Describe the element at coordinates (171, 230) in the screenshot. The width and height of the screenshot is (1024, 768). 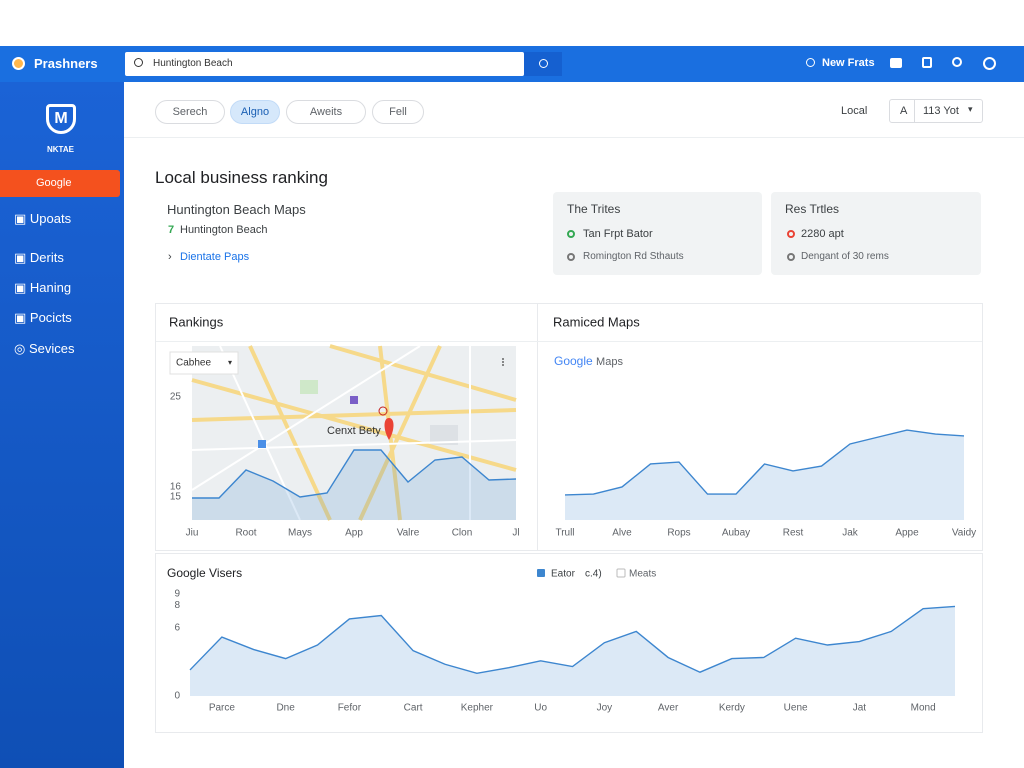
I see `location-icon: 7` at that location.